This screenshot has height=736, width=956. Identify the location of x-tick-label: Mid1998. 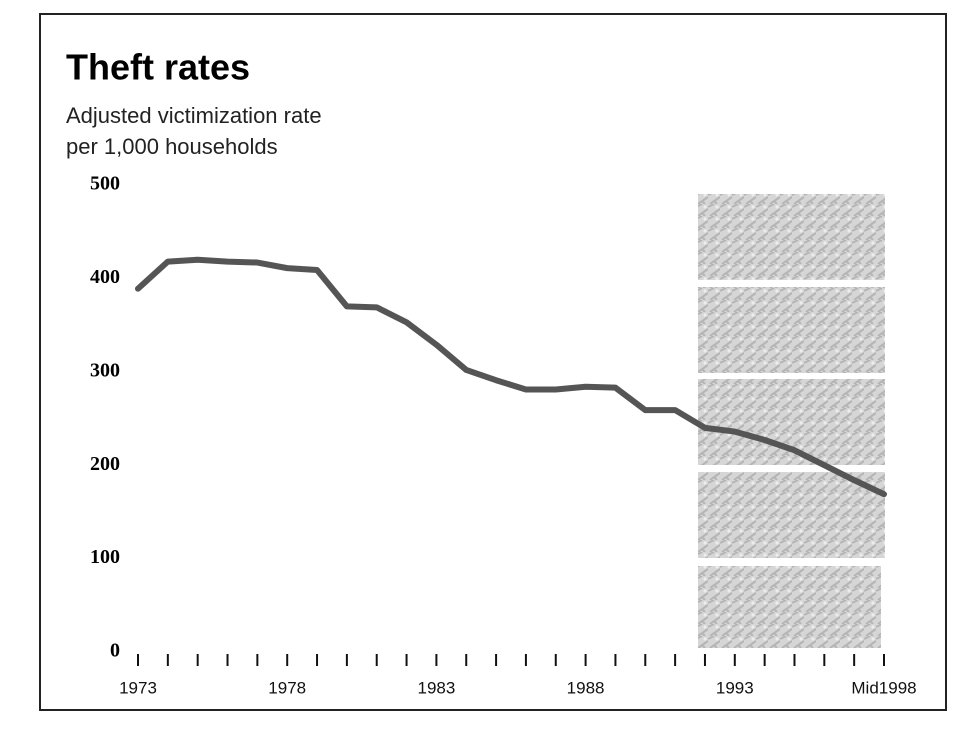
(883, 687).